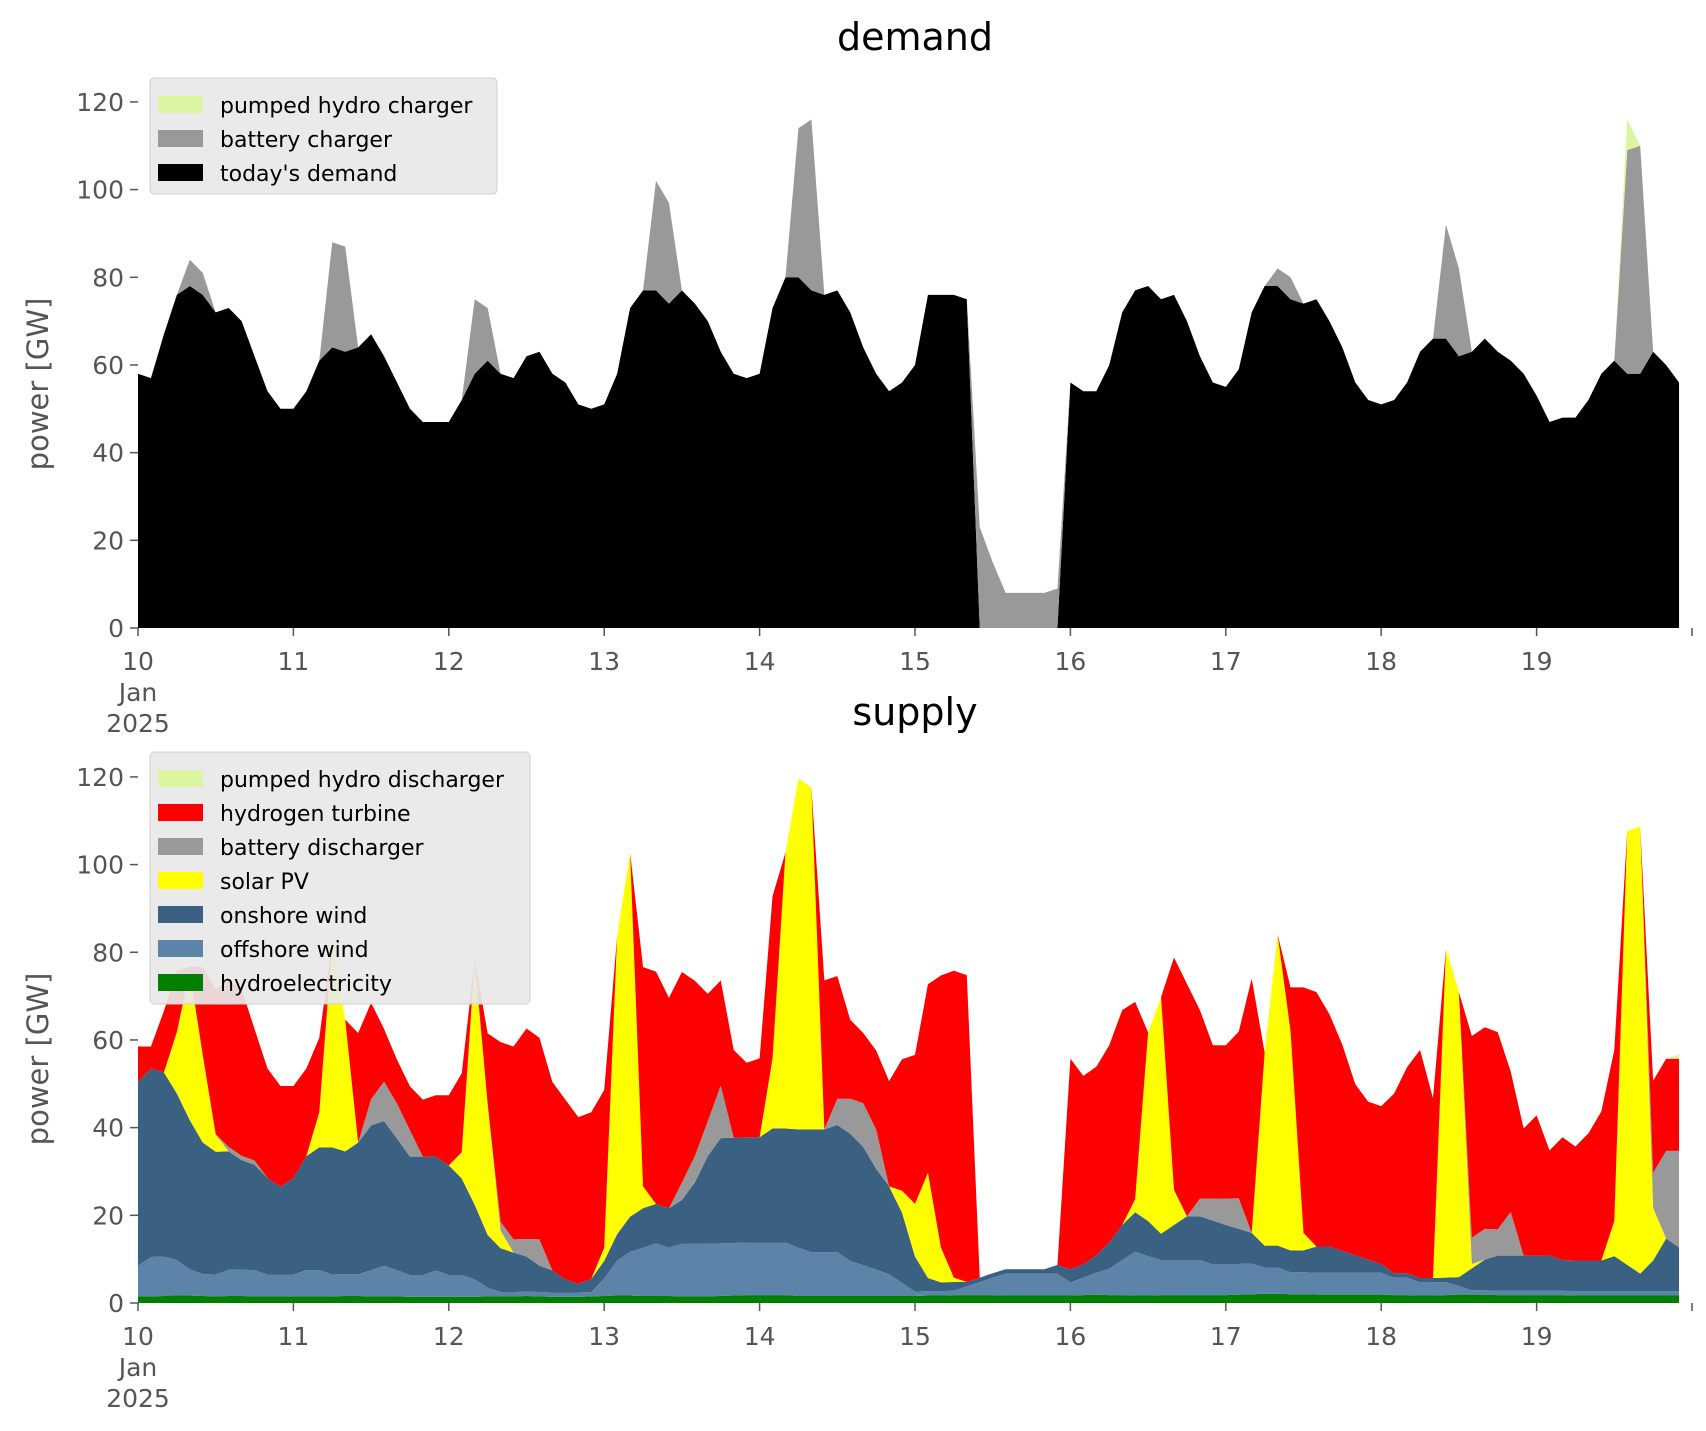 The height and width of the screenshot is (1431, 1706). What do you see at coordinates (909, 1269) in the screenshot?
I see `area-offshore-wind` at bounding box center [909, 1269].